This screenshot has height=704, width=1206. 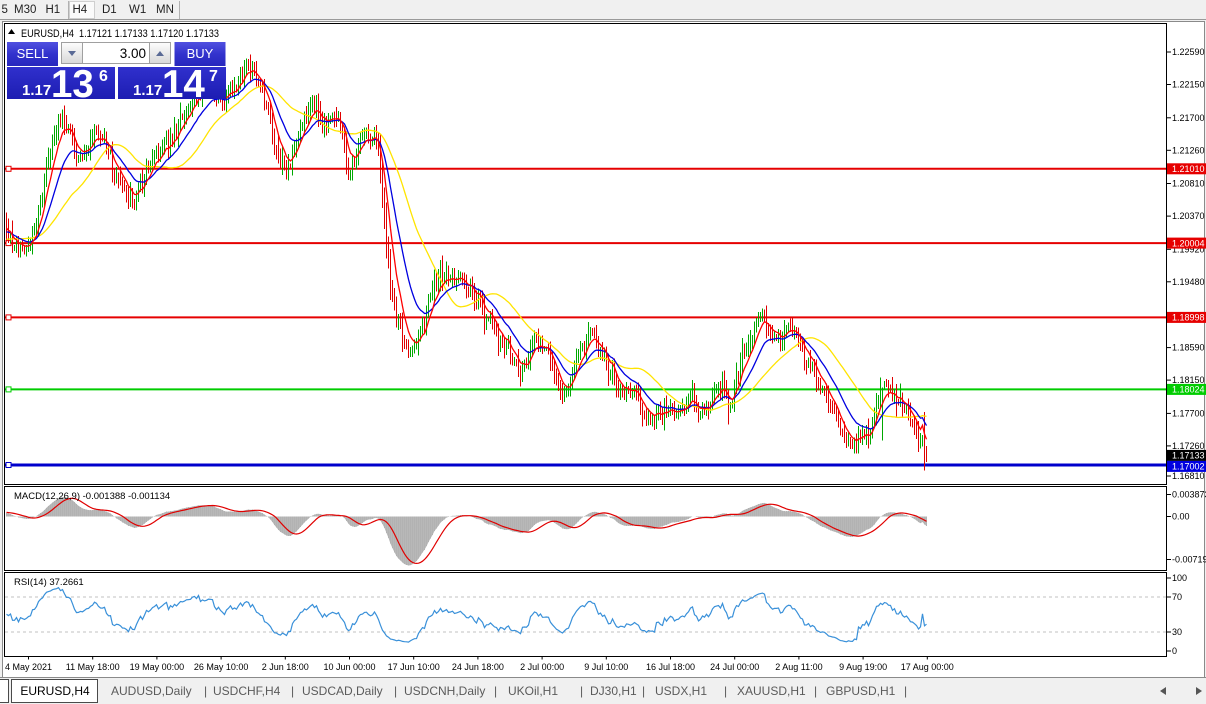 I want to click on svg-text: M30, so click(x=25, y=10).